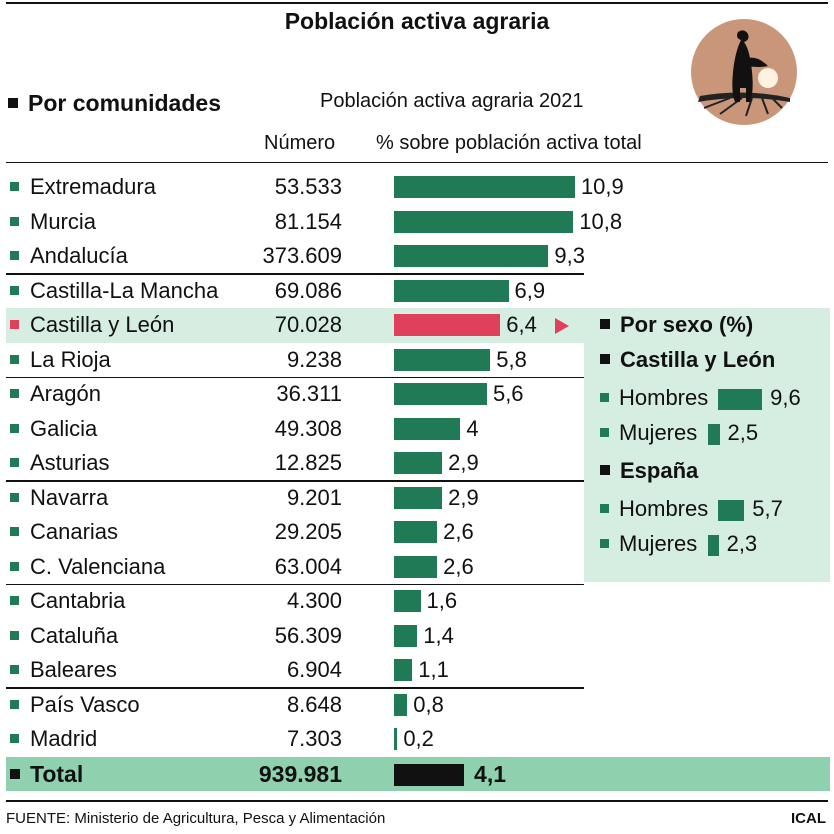 This screenshot has width=834, height=834. What do you see at coordinates (715, 433) in the screenshot?
I see `sex-row: Mujeres 2,5` at bounding box center [715, 433].